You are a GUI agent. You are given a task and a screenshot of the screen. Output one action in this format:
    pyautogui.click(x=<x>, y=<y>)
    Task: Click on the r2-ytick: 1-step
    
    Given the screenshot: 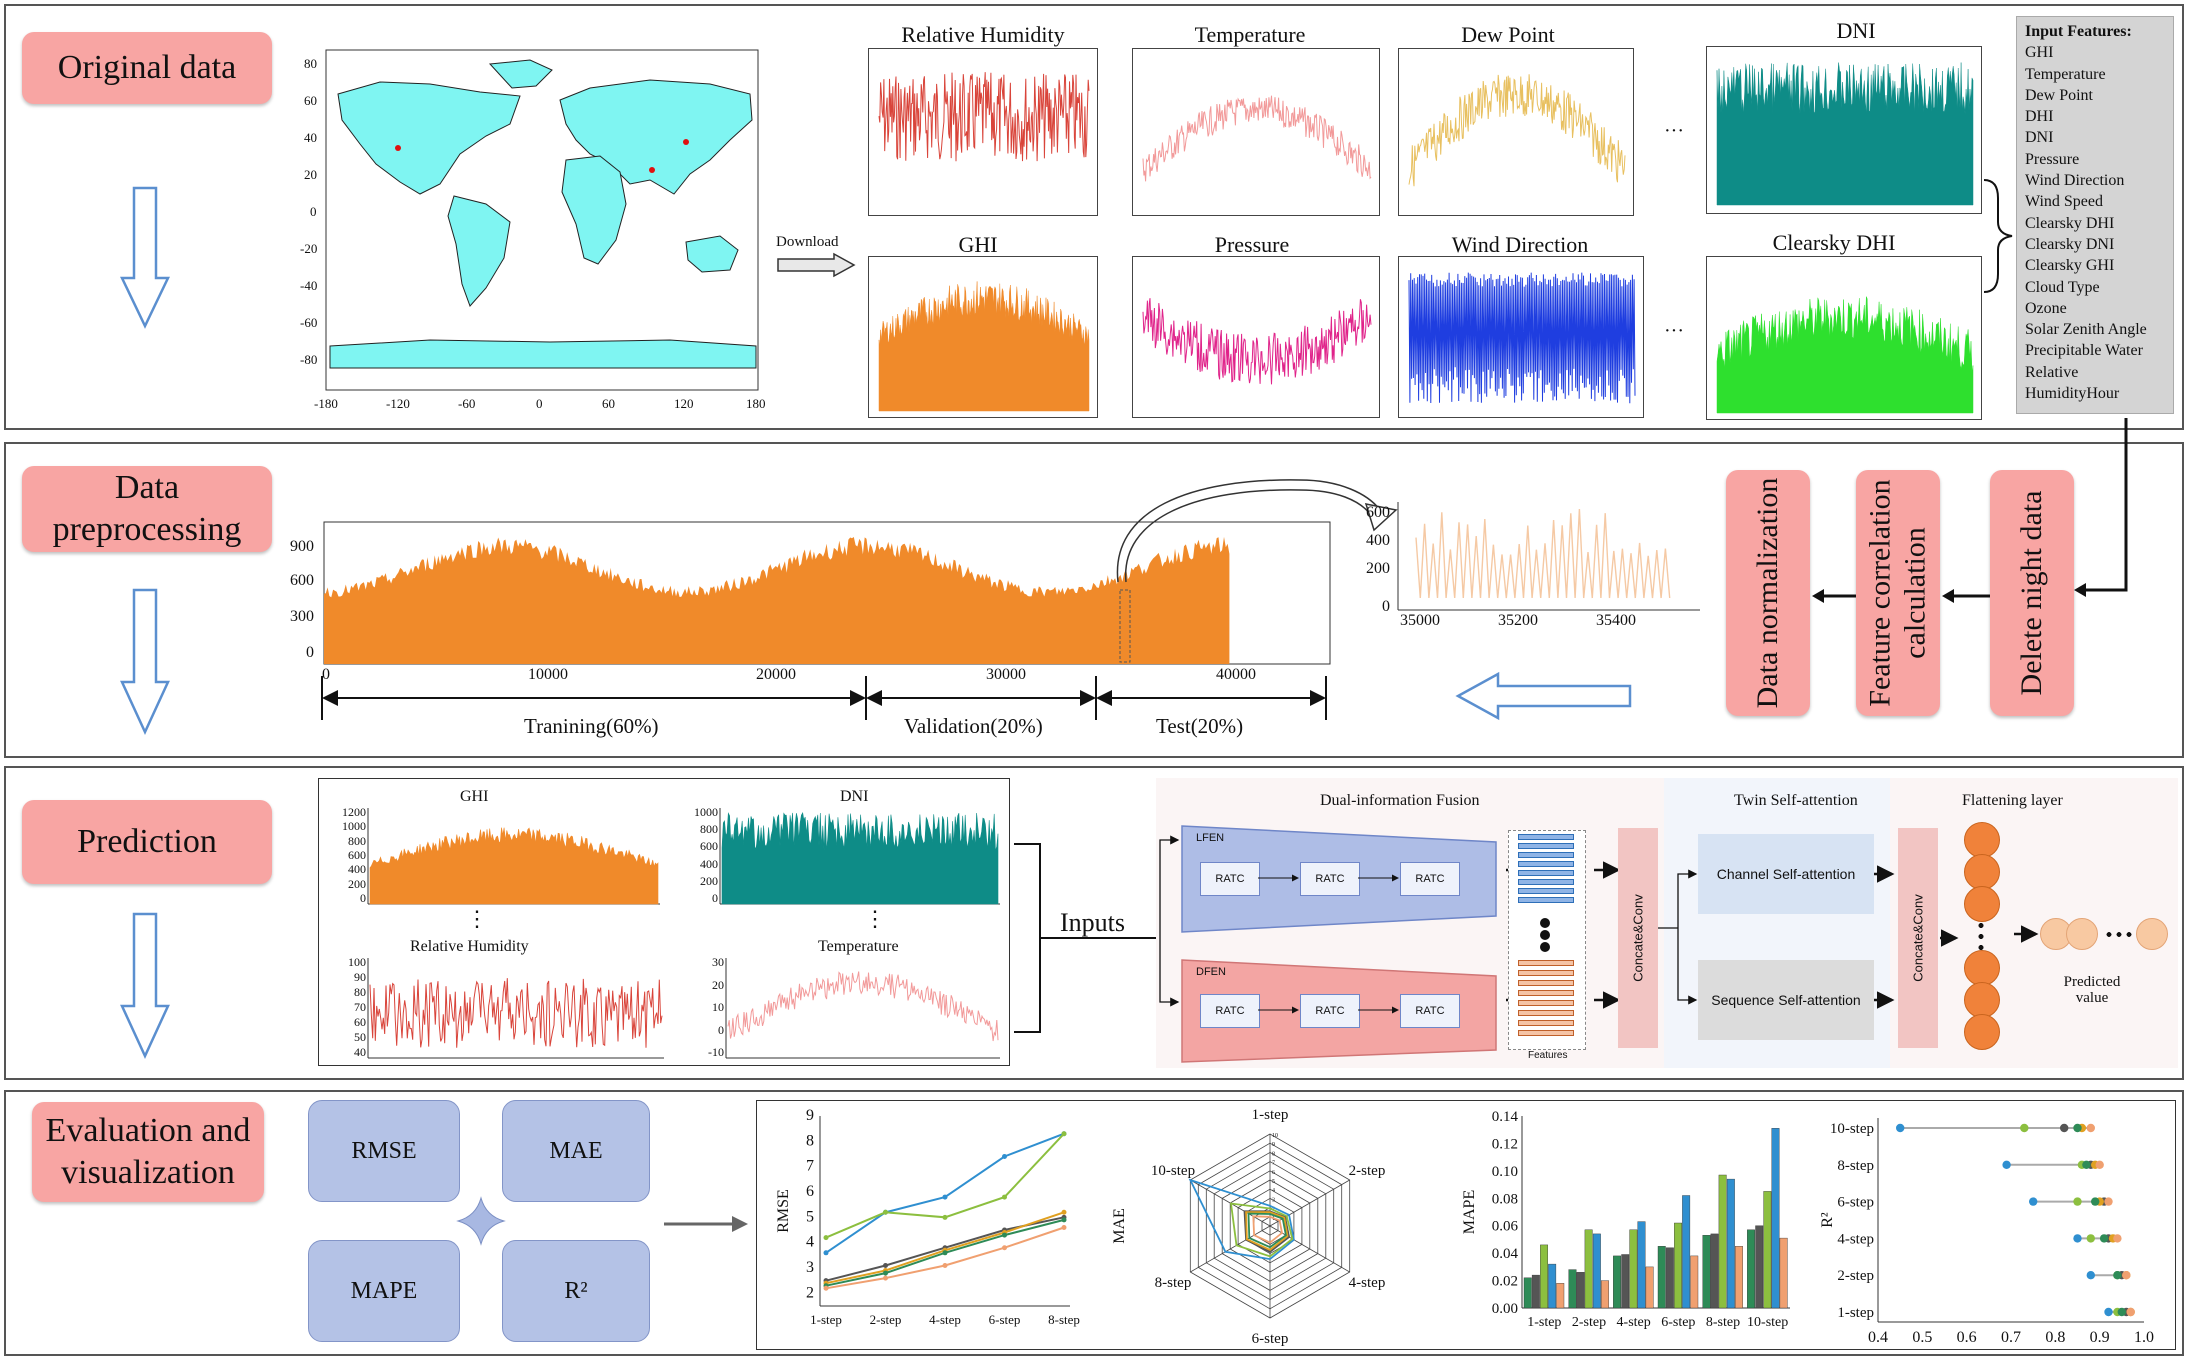 What is the action you would take?
    pyautogui.click(x=1855, y=1313)
    